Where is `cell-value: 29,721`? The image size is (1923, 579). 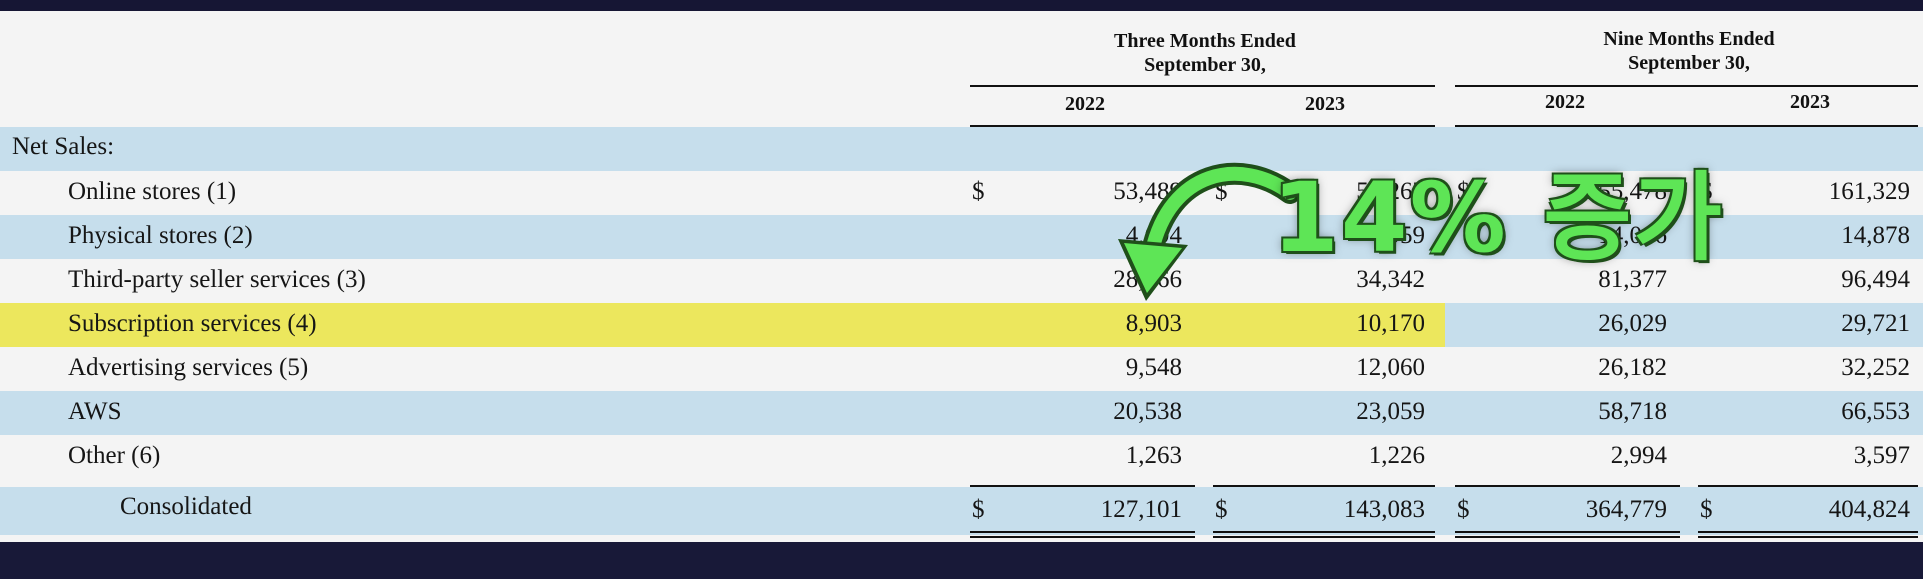
cell-value: 29,721 is located at coordinates (1875, 323).